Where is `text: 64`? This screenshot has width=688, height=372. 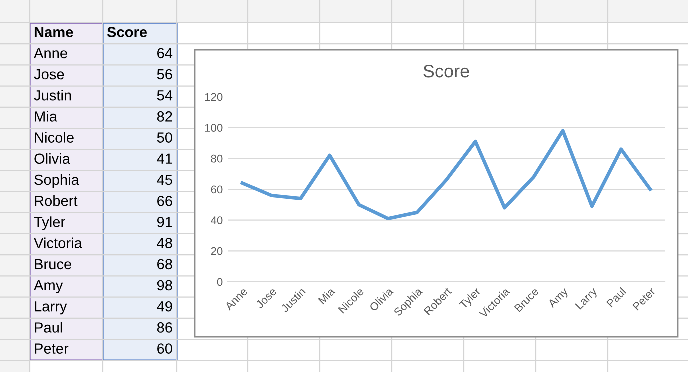 text: 64 is located at coordinates (165, 53).